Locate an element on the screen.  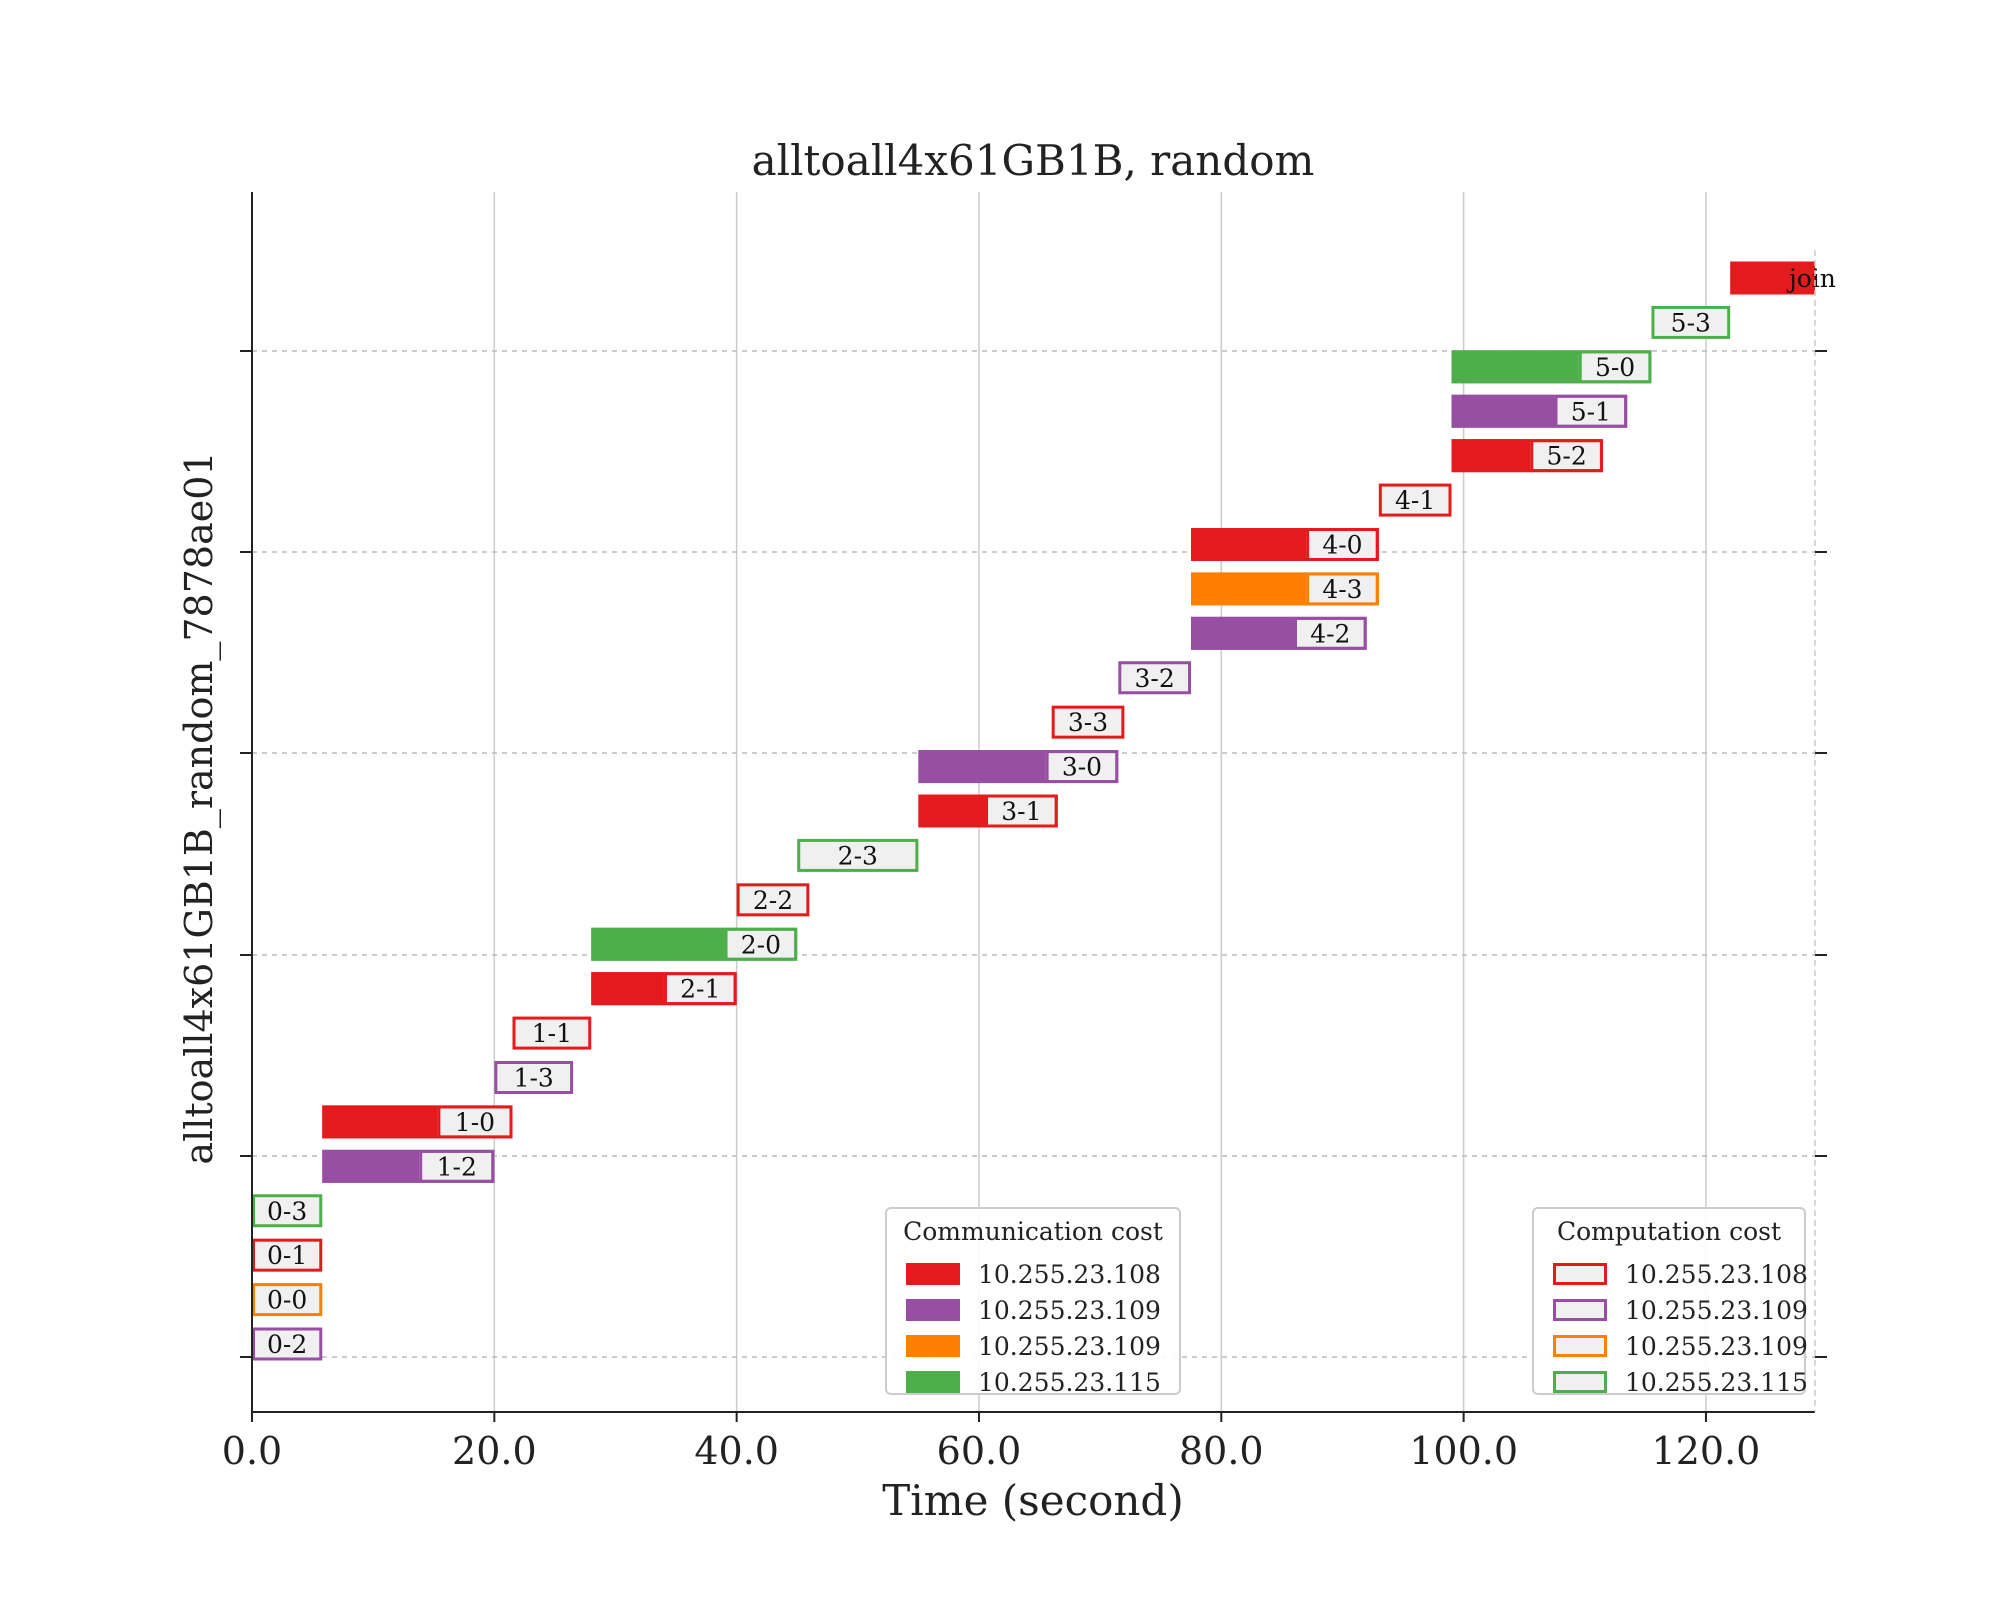
task-label: 2-0 is located at coordinates (761, 944).